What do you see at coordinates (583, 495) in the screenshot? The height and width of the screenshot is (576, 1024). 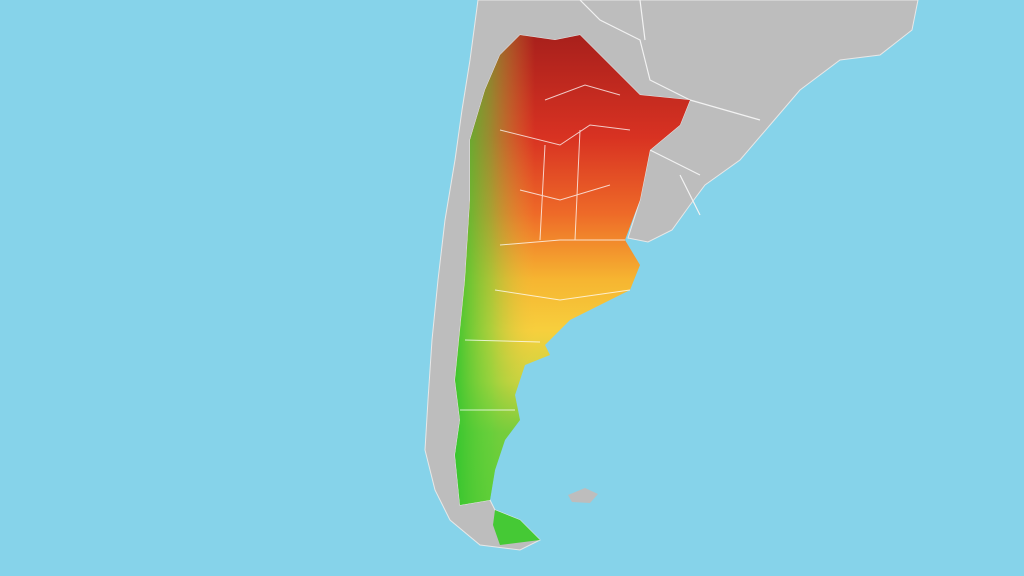 I see `islands` at bounding box center [583, 495].